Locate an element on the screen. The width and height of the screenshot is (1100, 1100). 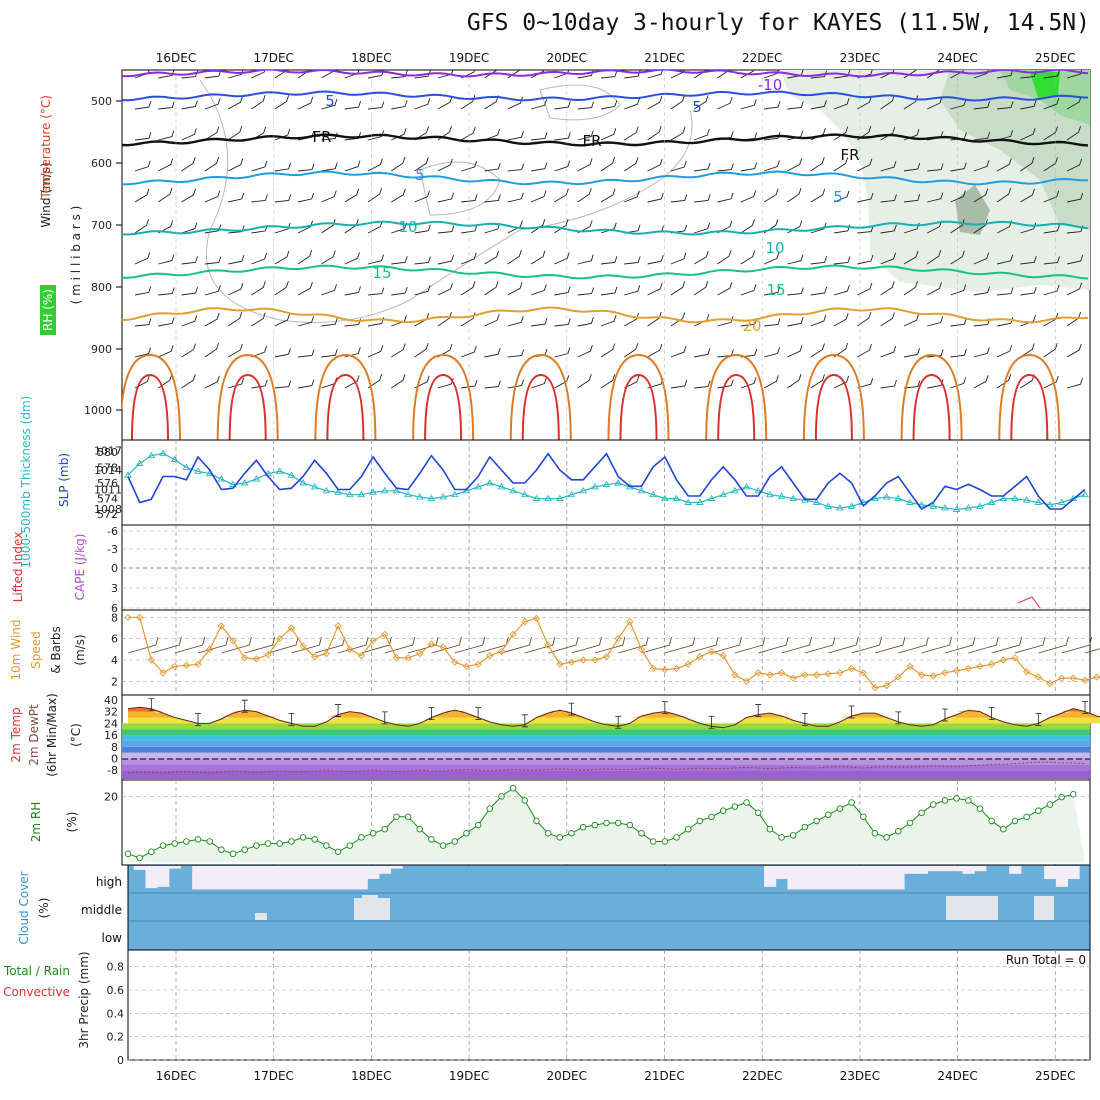
date-label-top: 17DEC is located at coordinates (273, 58).